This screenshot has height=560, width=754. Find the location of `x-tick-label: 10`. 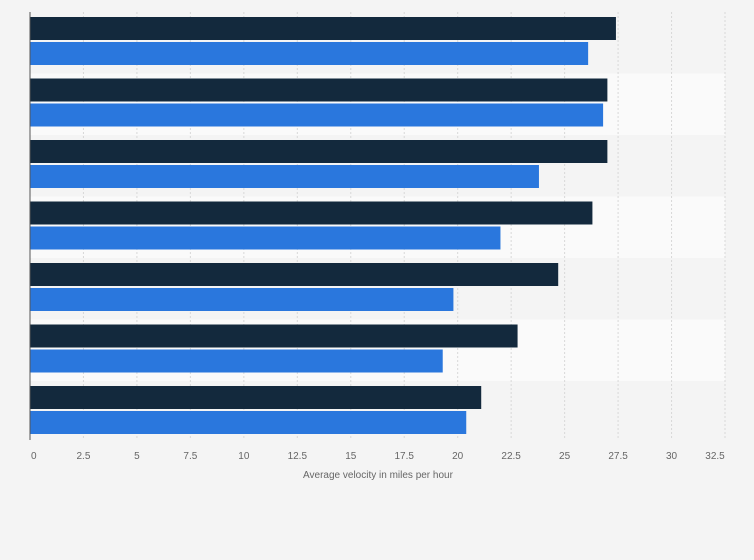

x-tick-label: 10 is located at coordinates (244, 456).